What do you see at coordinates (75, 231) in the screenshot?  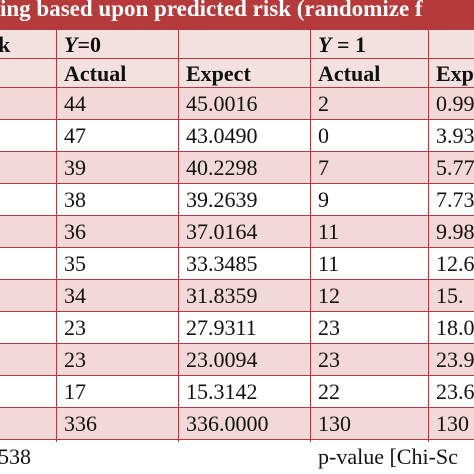 I see `y0-actual-cell: 36` at bounding box center [75, 231].